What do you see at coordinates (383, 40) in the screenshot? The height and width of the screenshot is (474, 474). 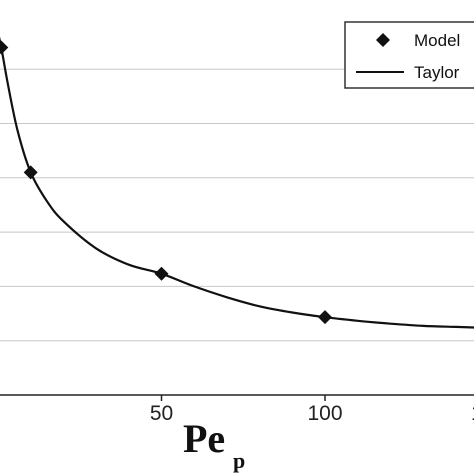 I see `legend-marker-model` at bounding box center [383, 40].